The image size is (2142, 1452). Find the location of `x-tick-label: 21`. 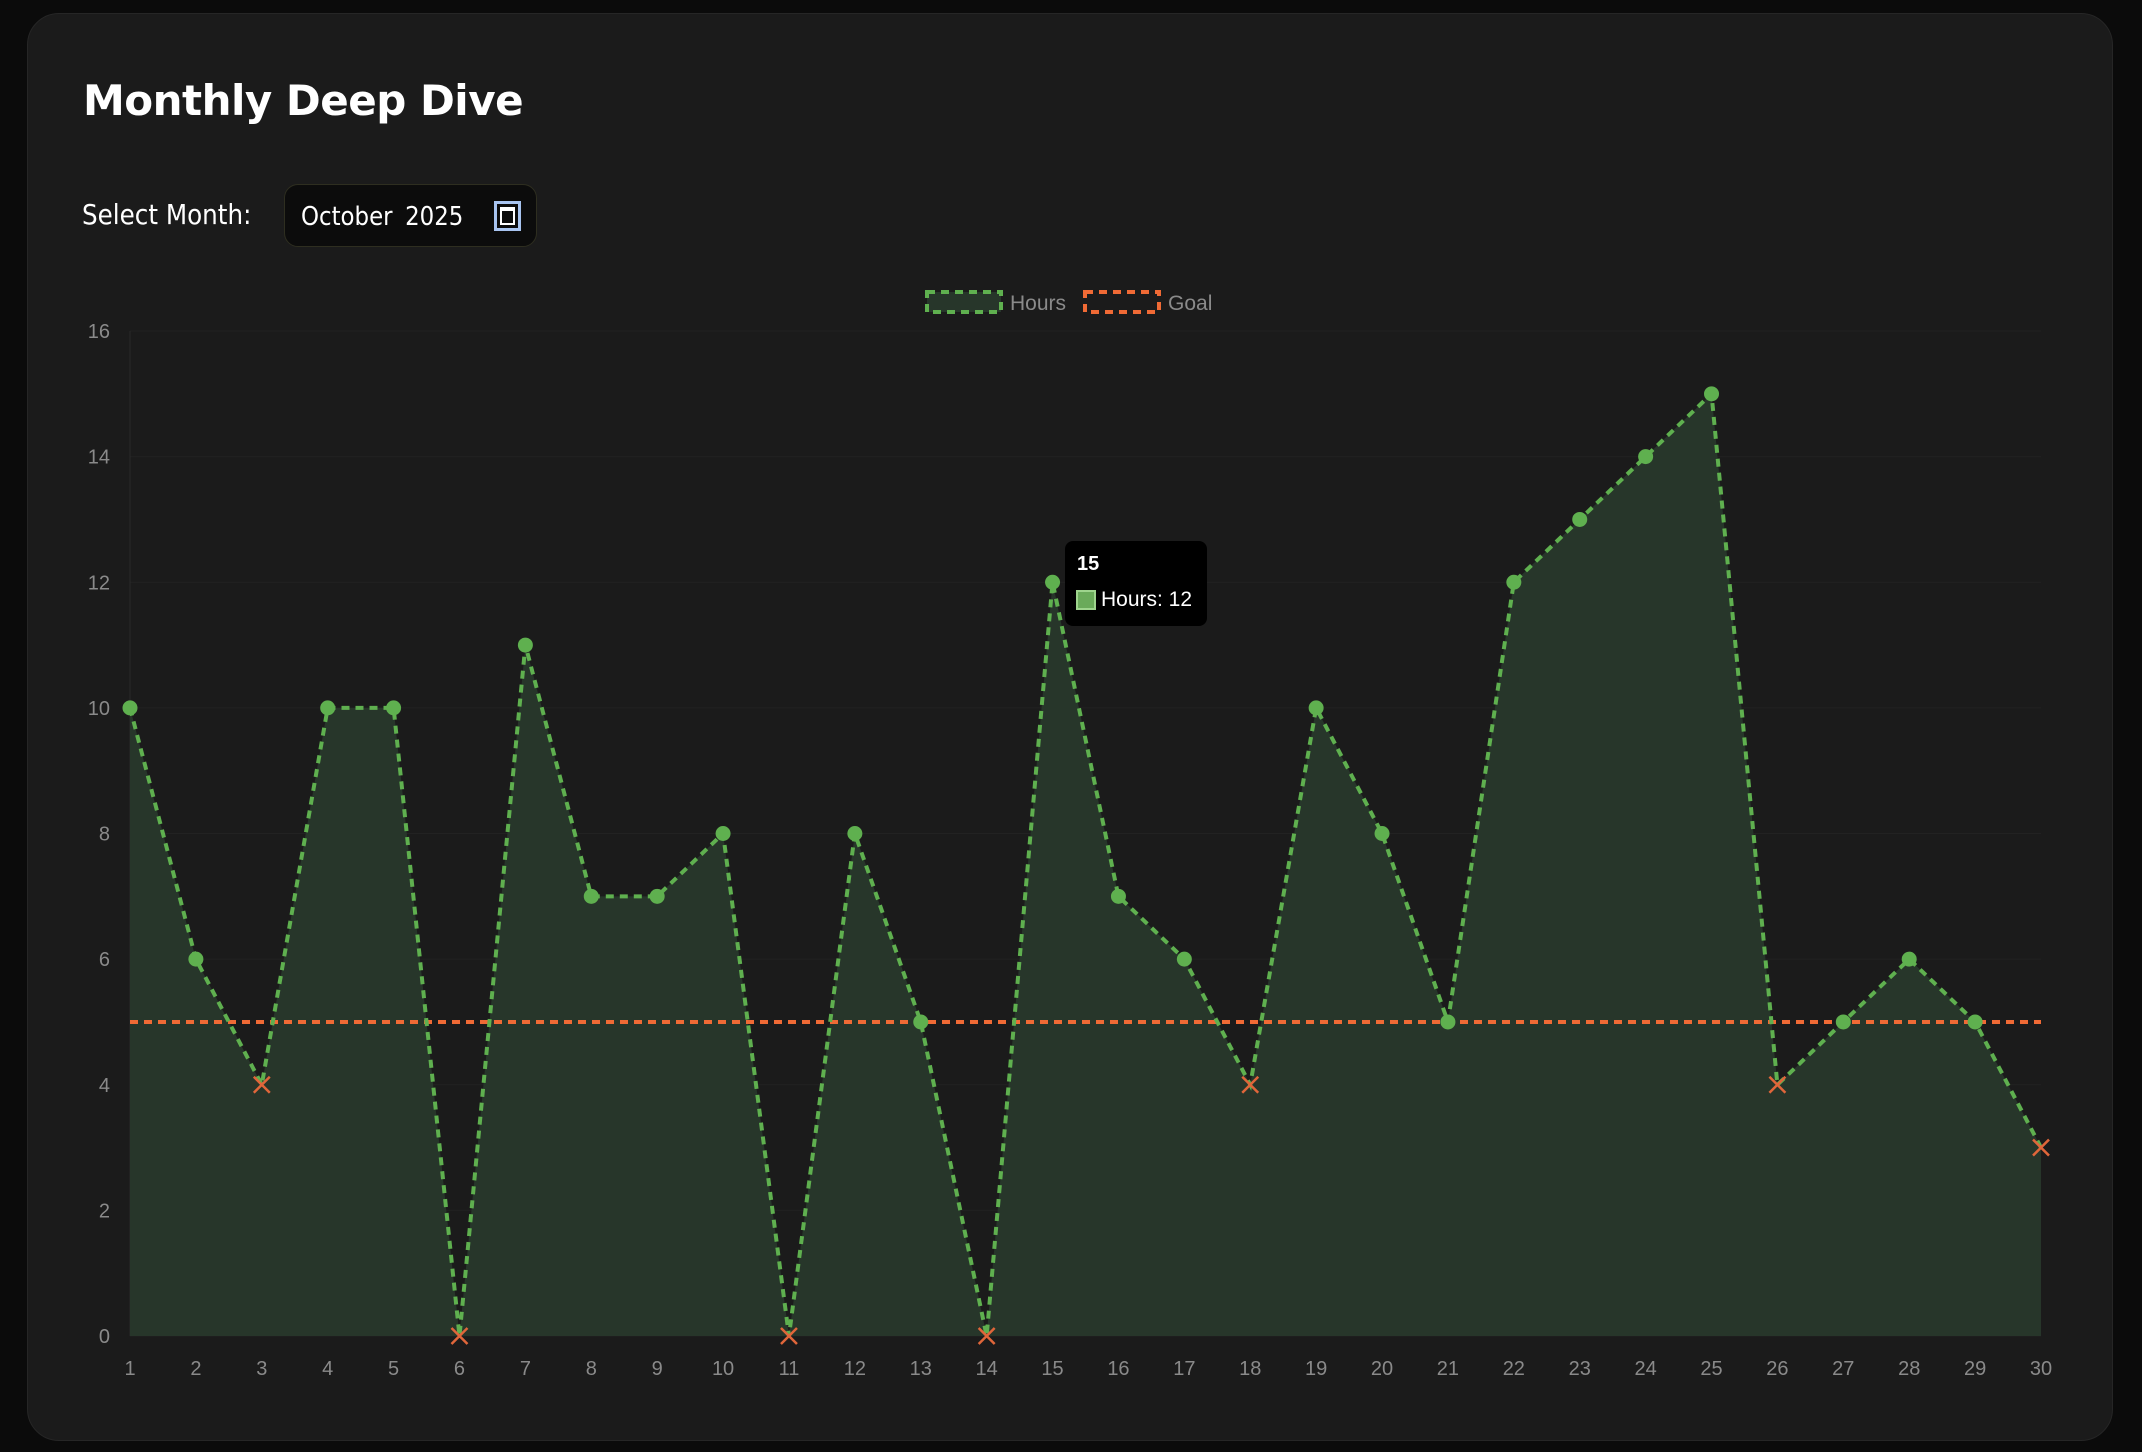

x-tick-label: 21 is located at coordinates (1448, 1369).